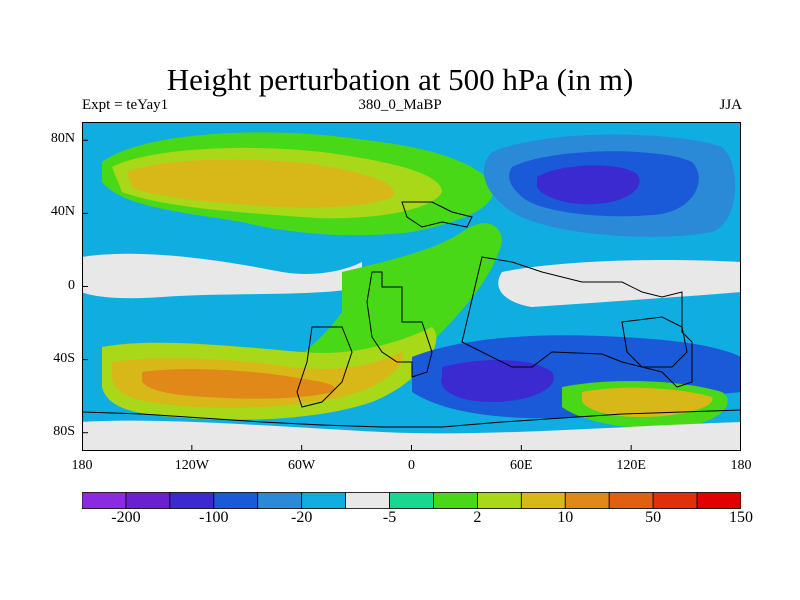 The height and width of the screenshot is (600, 800). I want to click on land-outline-south-america, so click(324, 367).